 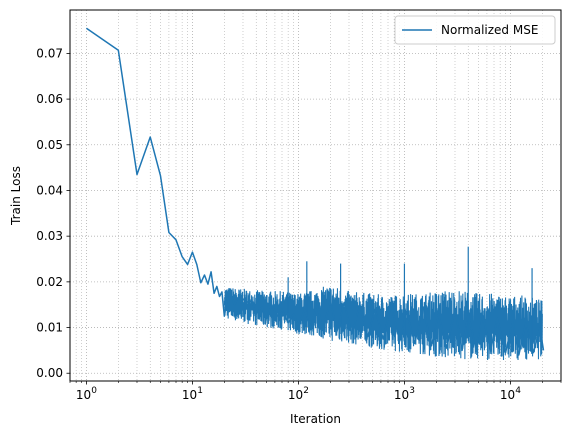 I want to click on y-tick-label: 0.04, so click(x=49, y=190).